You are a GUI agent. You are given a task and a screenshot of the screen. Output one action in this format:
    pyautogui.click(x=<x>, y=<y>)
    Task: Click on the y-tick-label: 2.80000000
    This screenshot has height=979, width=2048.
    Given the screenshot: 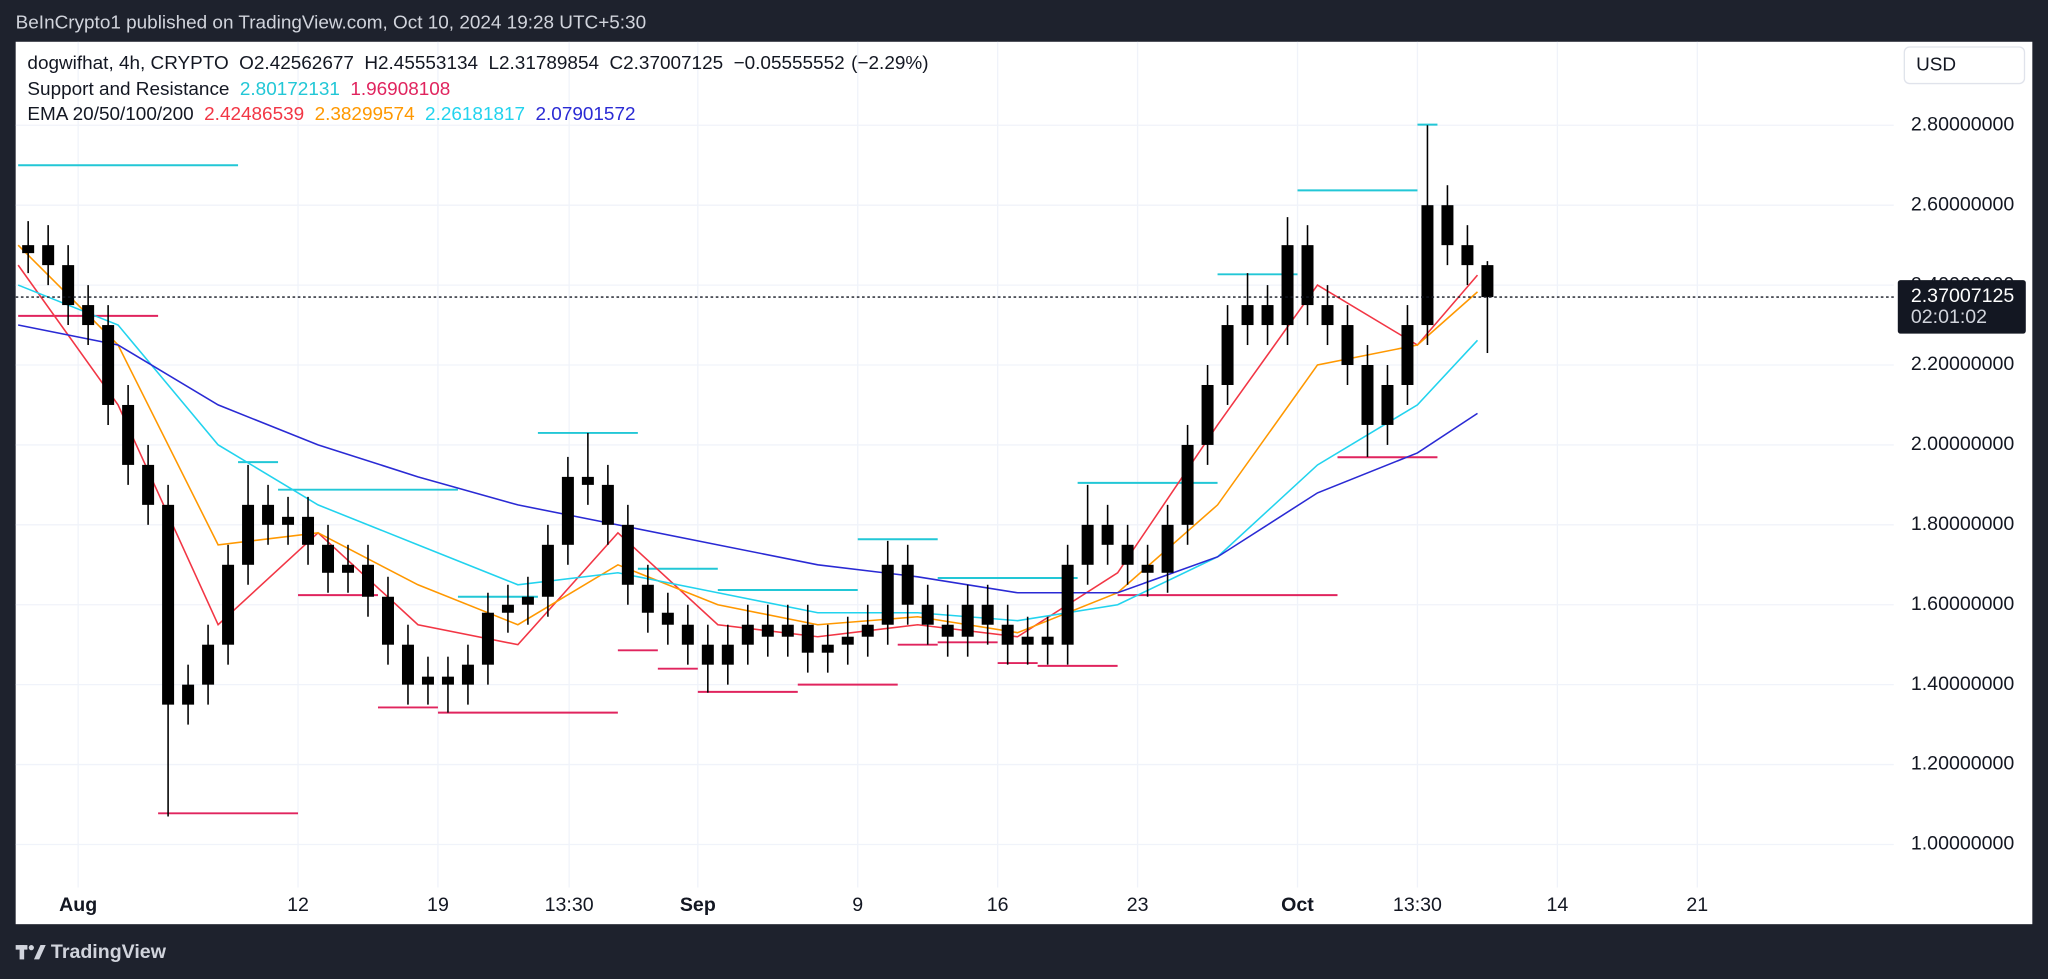 What is the action you would take?
    pyautogui.click(x=1963, y=124)
    